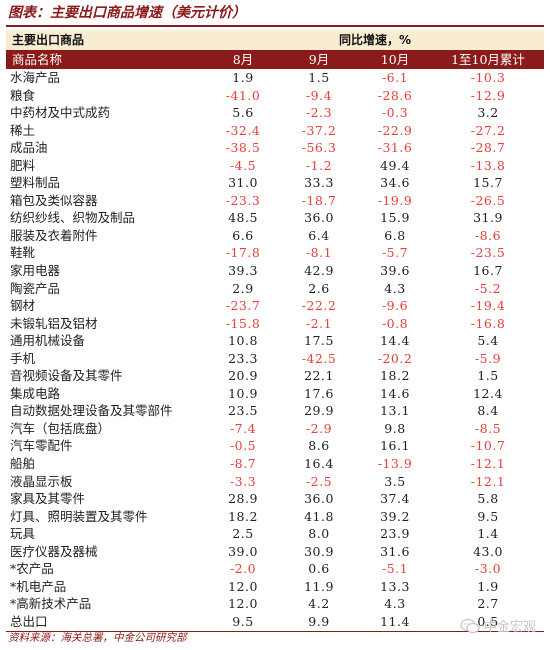  Describe the element at coordinates (127, 13) in the screenshot. I see `chart-title: 图表：主要出口商品增速（美元计价）` at that location.